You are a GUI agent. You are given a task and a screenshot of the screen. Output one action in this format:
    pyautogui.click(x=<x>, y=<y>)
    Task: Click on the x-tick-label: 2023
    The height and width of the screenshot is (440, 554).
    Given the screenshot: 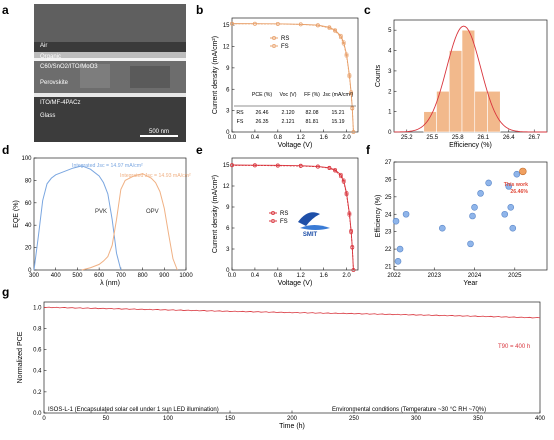 What is the action you would take?
    pyautogui.click(x=435, y=276)
    